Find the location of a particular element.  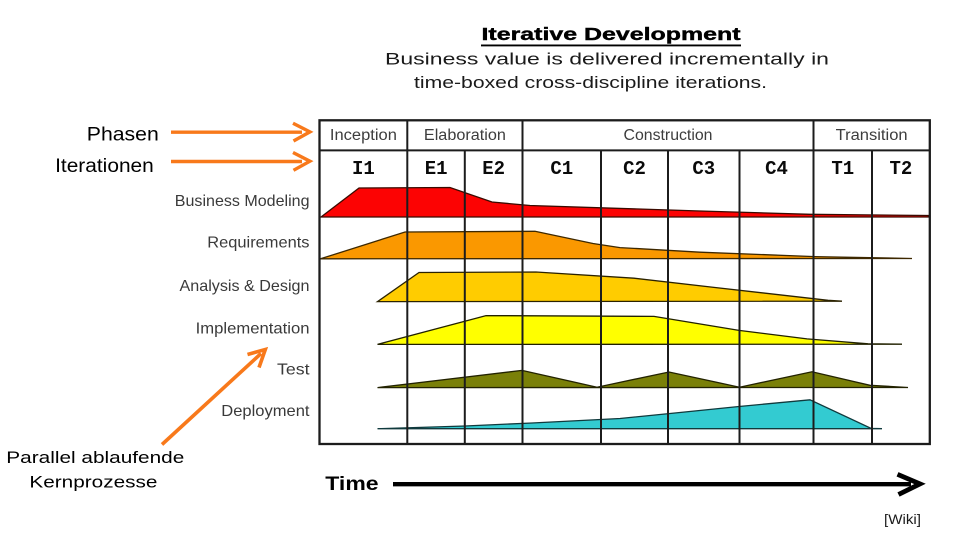

svg-text: Deployment is located at coordinates (265, 411).